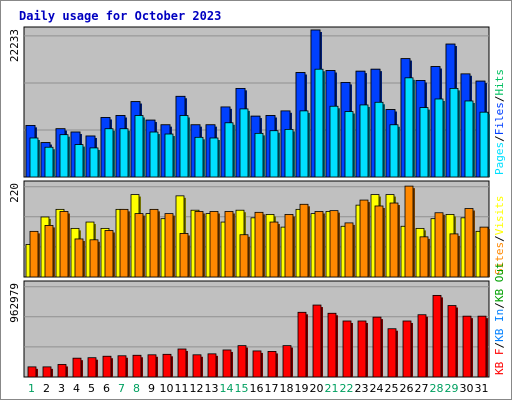  I want to click on day-label-30: 30, so click(467, 388).